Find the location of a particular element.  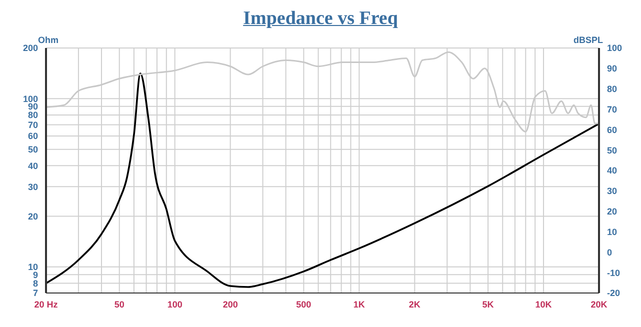

x-tick-label: 100 is located at coordinates (174, 304).